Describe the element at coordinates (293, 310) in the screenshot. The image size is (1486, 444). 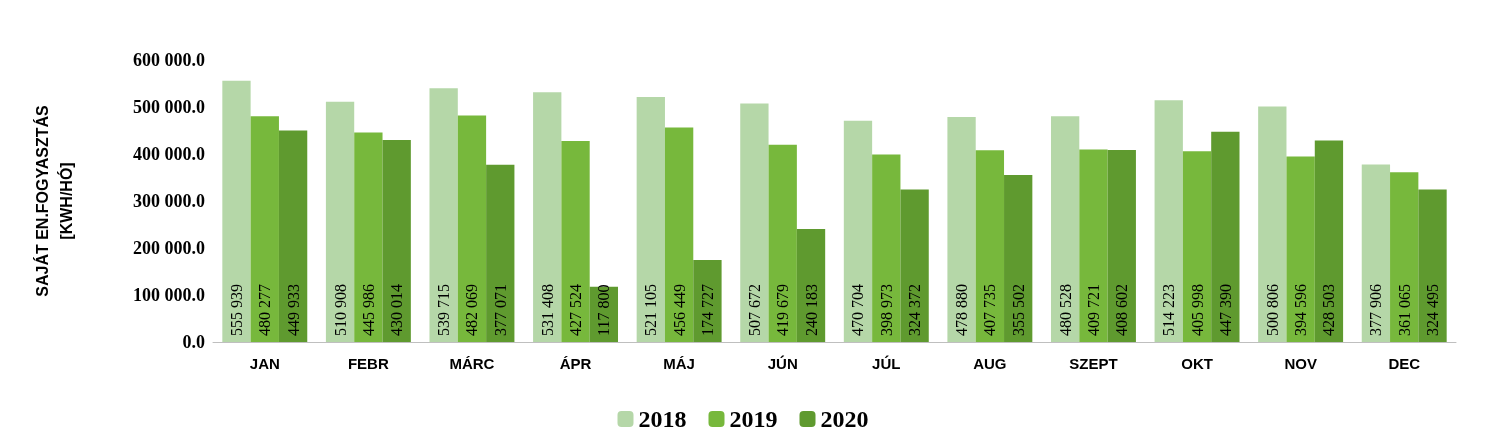
I see `data-label: 449 933` at that location.